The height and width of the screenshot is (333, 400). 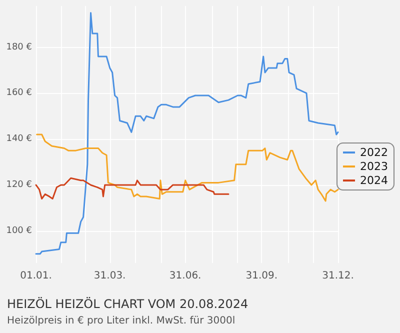 I want to click on legend-label: 2023, so click(x=374, y=166).